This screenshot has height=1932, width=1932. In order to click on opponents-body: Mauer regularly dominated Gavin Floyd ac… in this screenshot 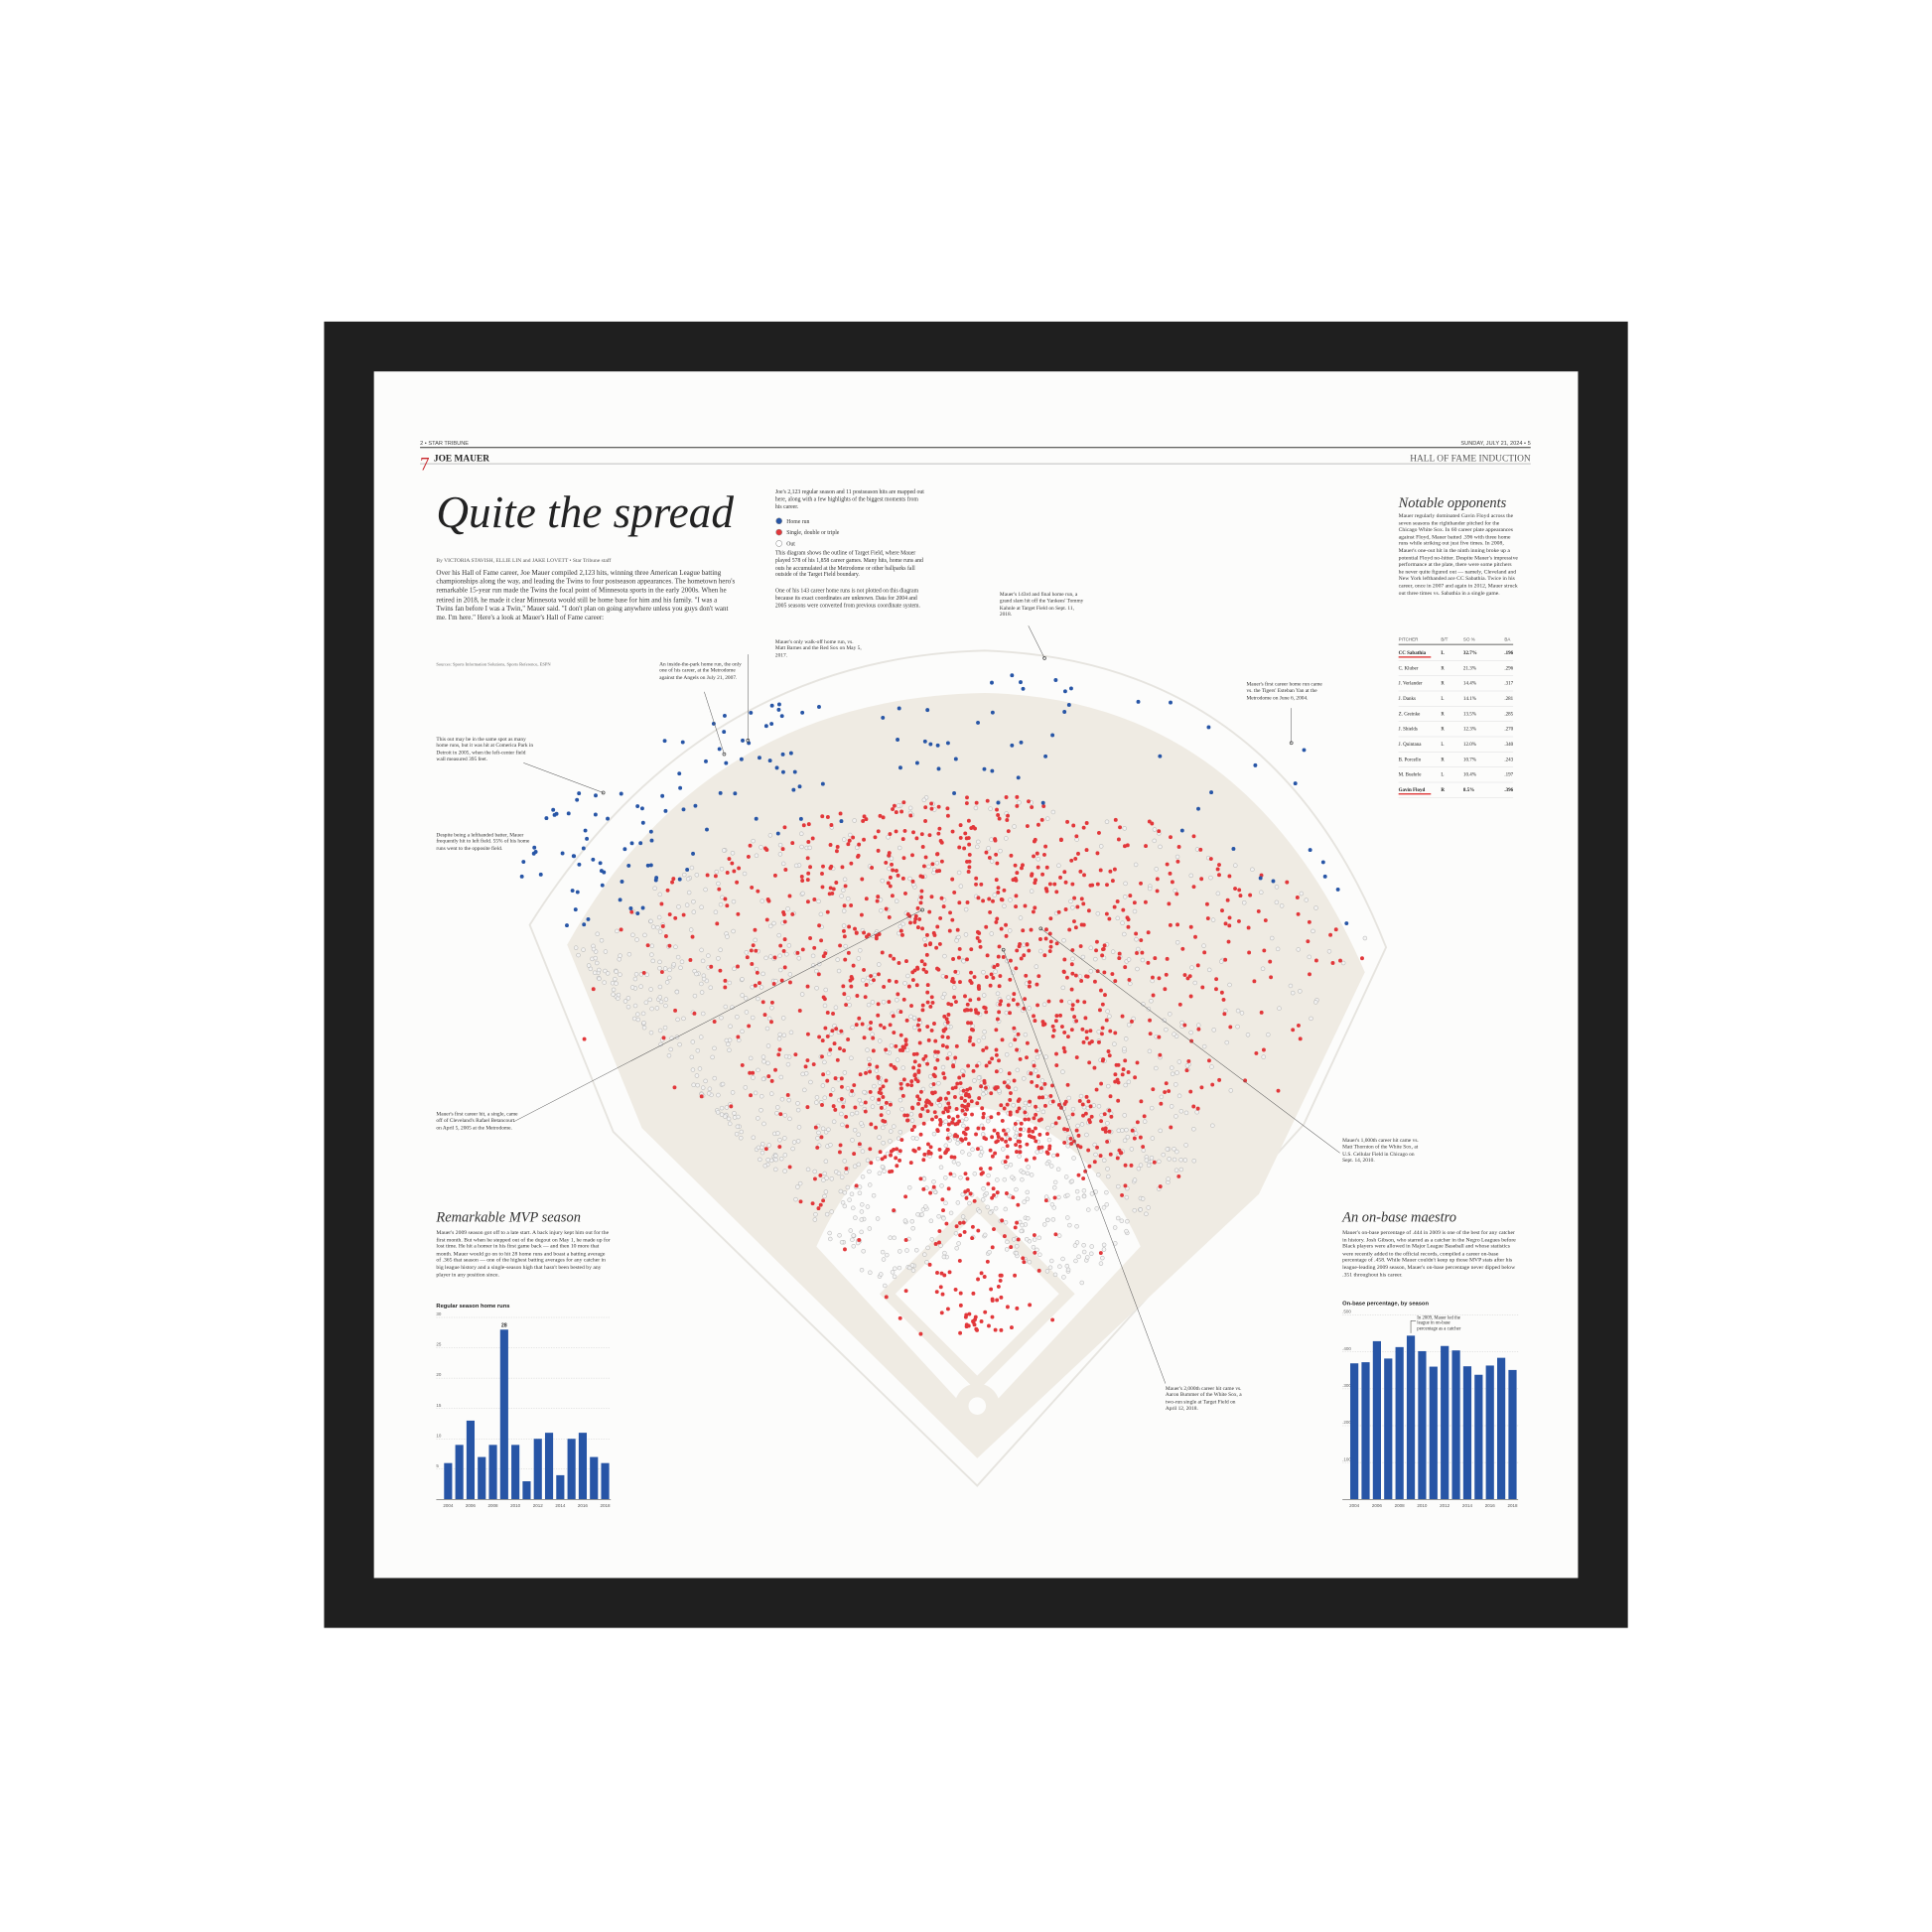, I will do `click(1458, 554)`.